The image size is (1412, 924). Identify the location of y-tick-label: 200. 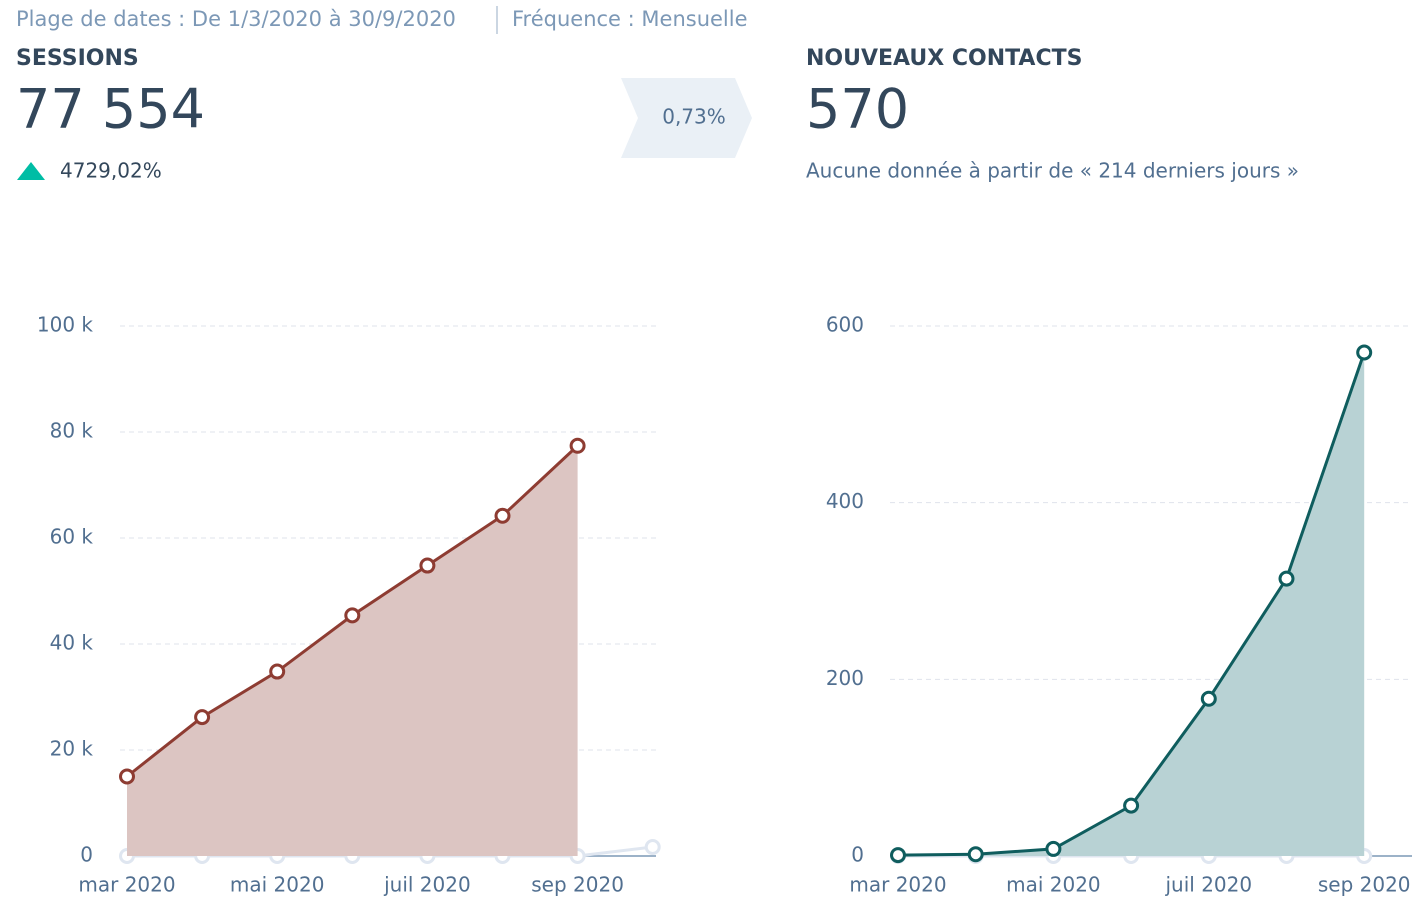
(845, 678).